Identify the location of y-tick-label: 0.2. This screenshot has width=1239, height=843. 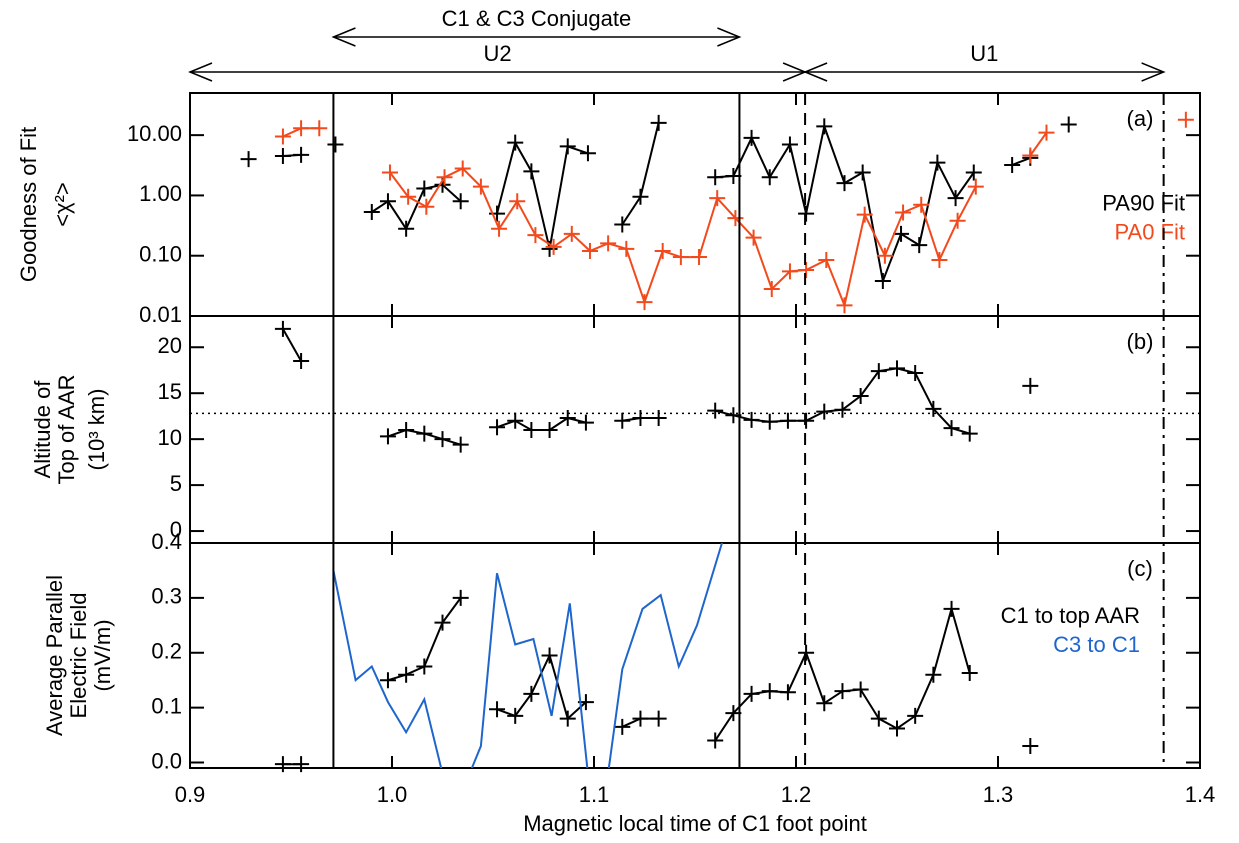
(166, 651).